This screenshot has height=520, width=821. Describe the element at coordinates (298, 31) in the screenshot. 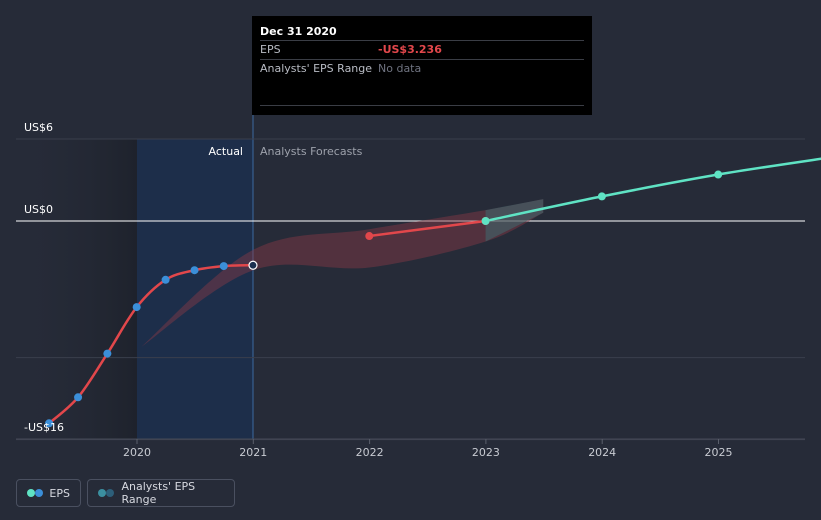

I see `tooltip-date: Dec 31 2020` at that location.